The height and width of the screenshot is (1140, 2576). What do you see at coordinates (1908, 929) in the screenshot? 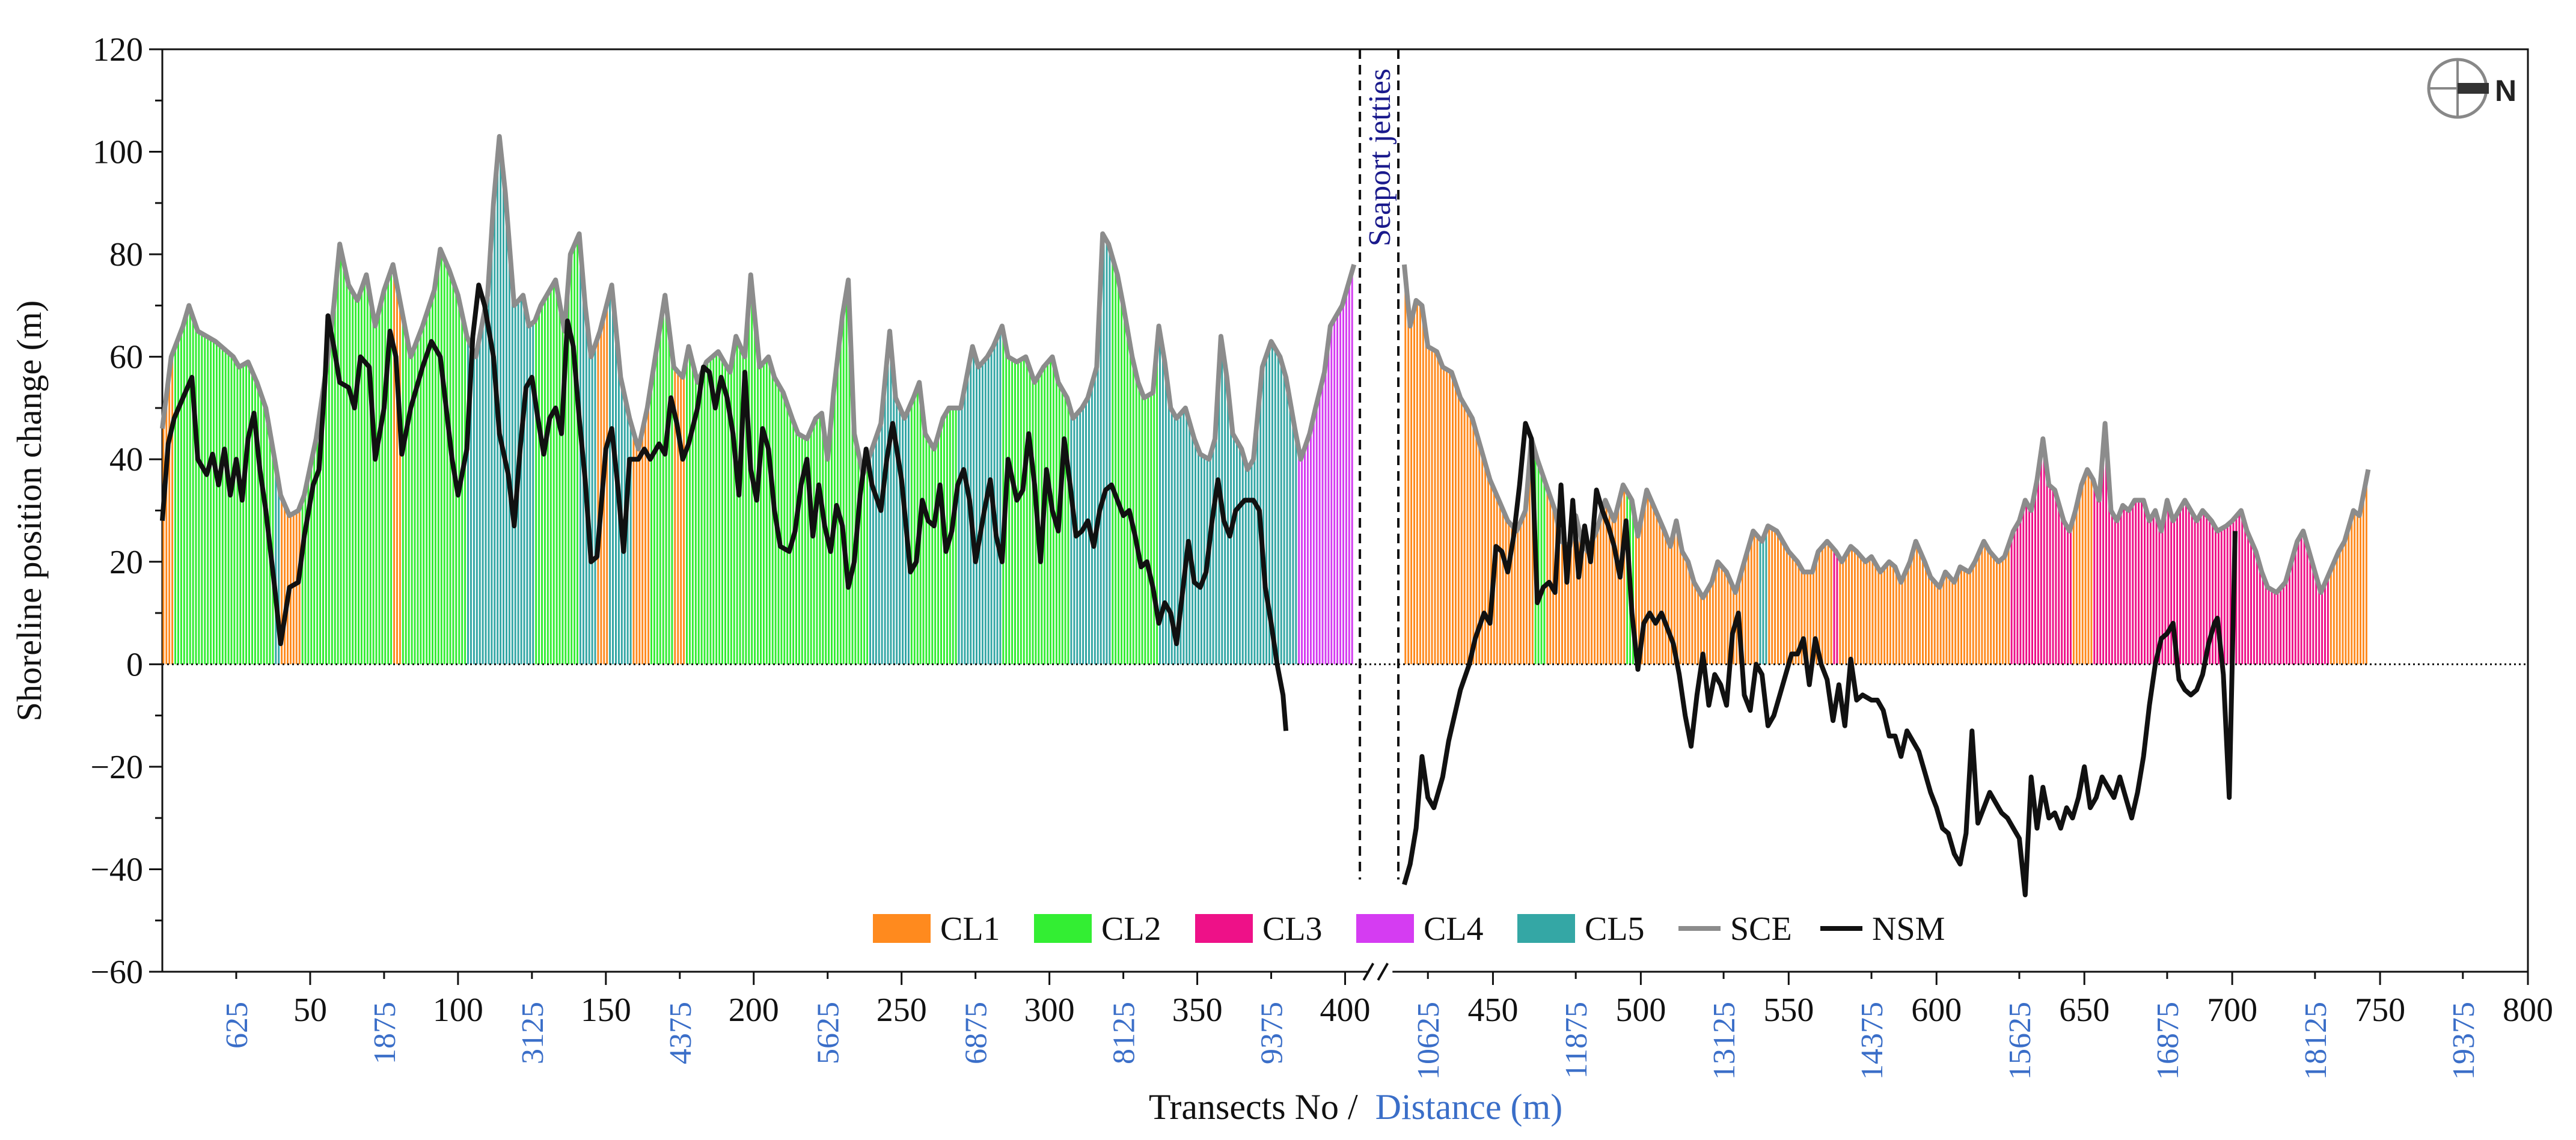
I see `legend-label-nsm: NSM` at bounding box center [1908, 929].